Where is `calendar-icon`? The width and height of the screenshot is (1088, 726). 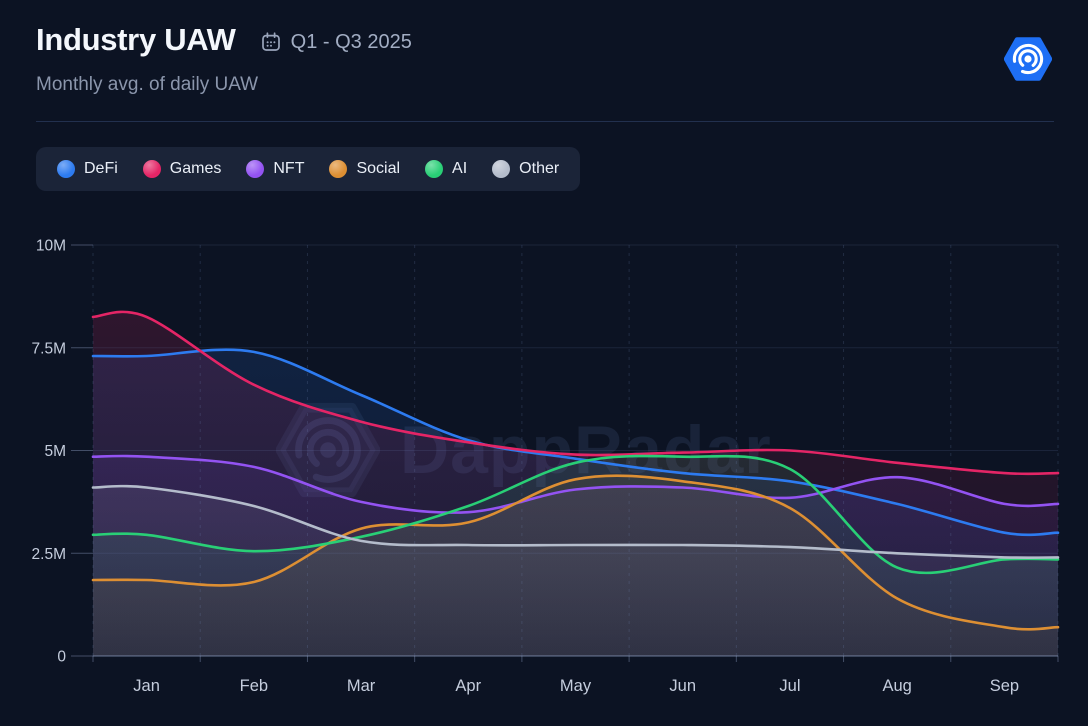
calendar-icon is located at coordinates (270, 41).